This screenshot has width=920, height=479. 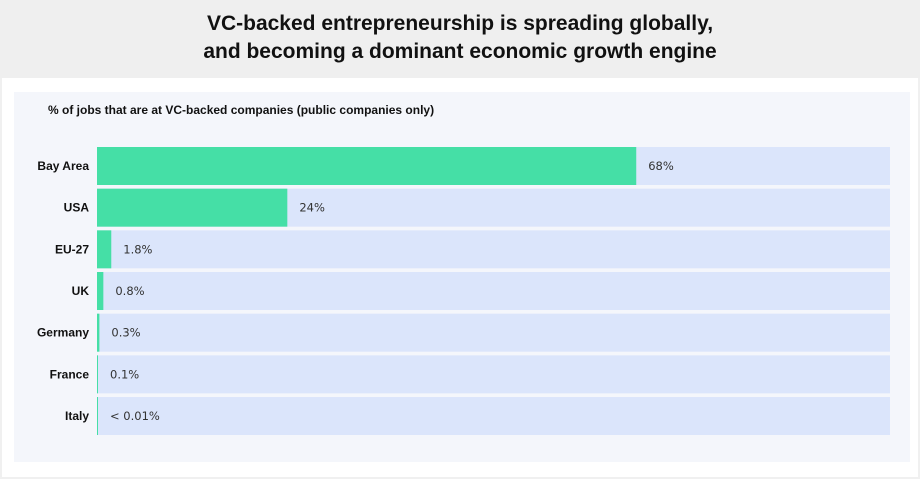 What do you see at coordinates (493, 291) in the screenshot?
I see `bar-track-uk` at bounding box center [493, 291].